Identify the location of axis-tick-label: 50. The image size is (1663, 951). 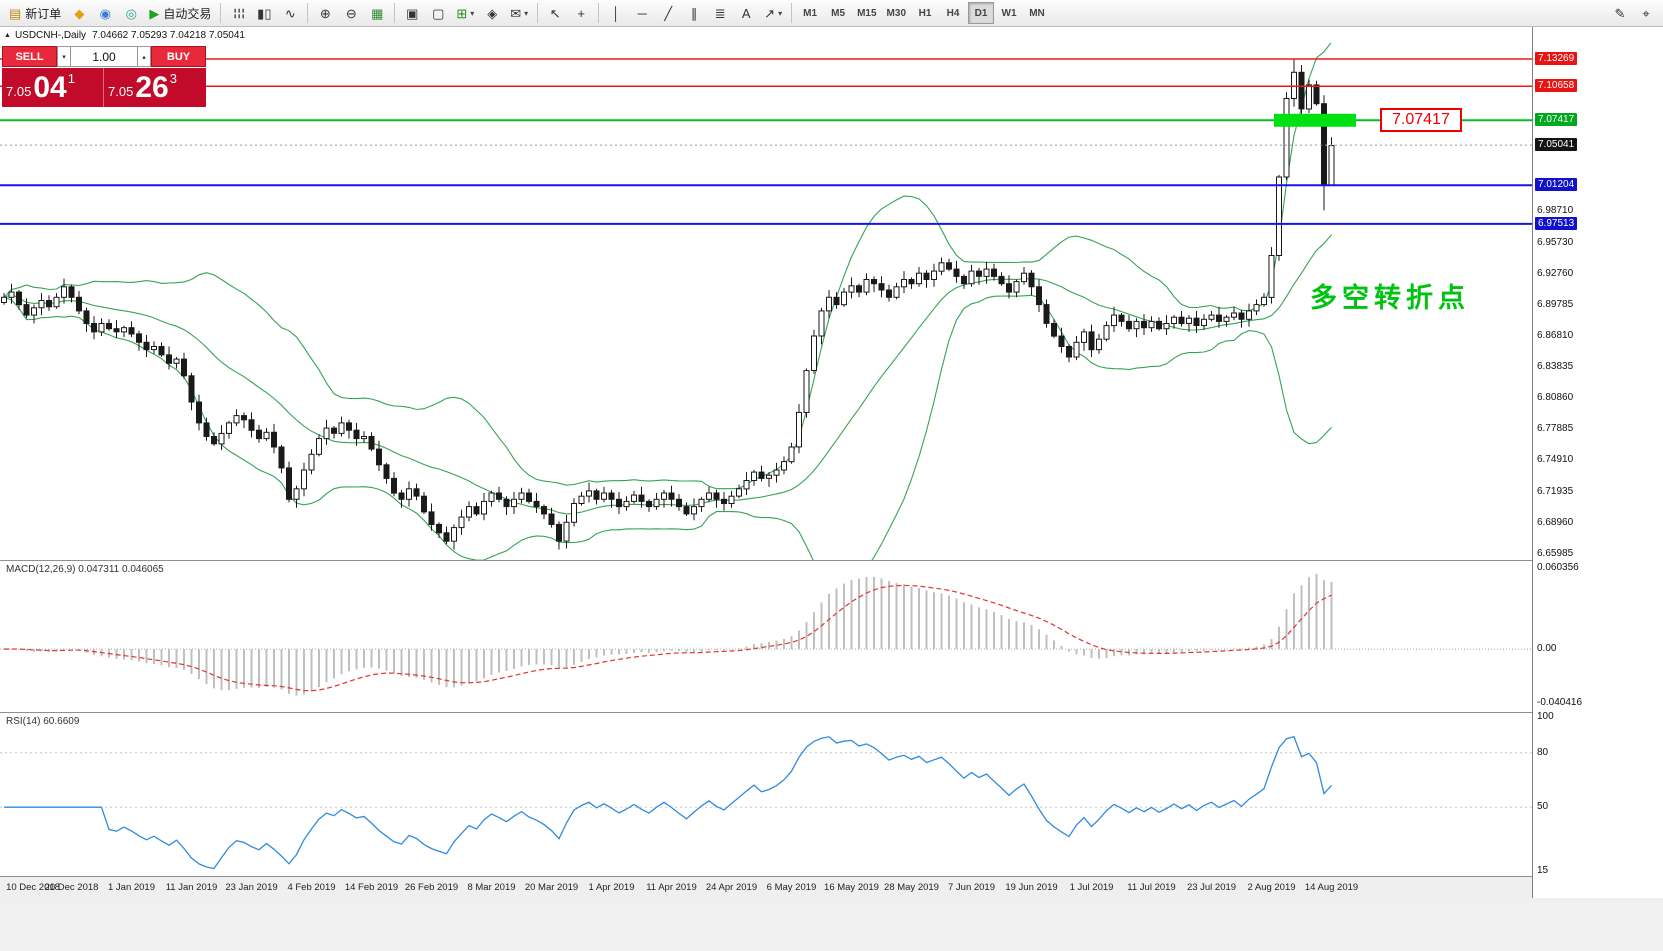
(1543, 807).